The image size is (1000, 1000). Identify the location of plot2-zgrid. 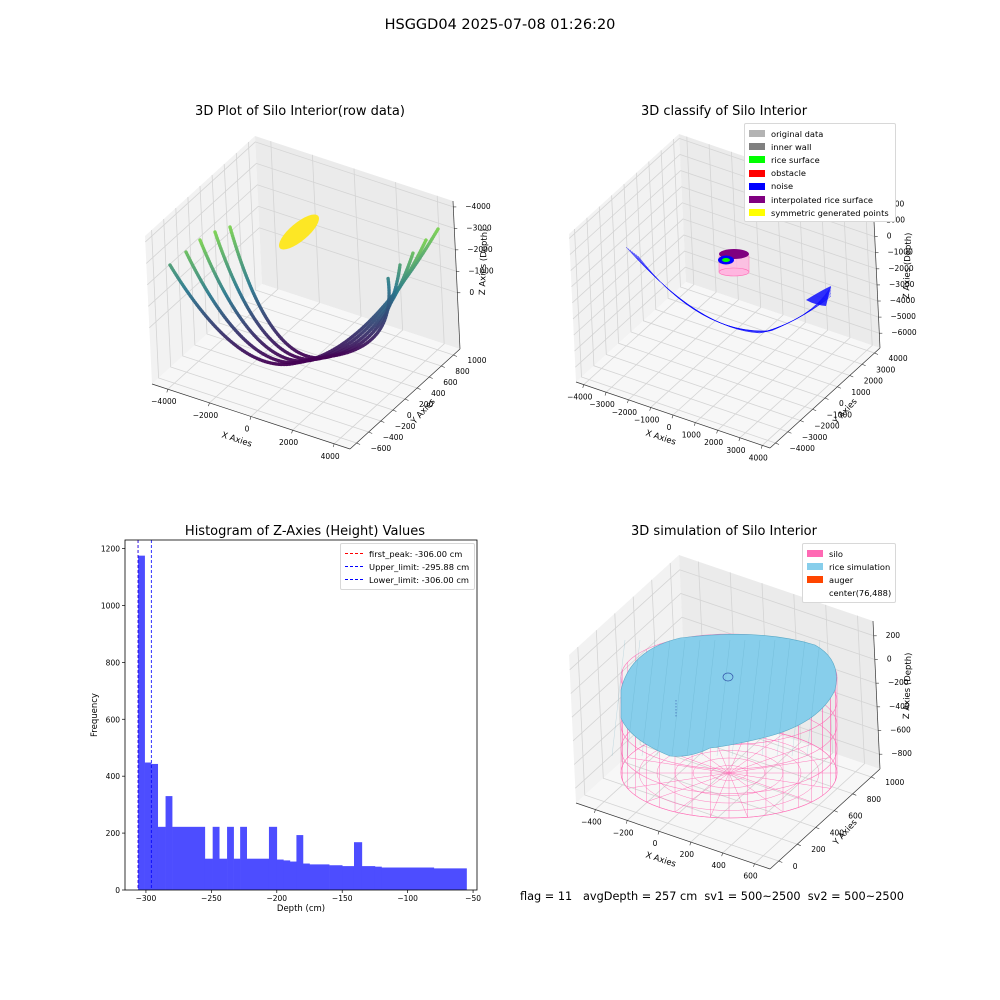
(726, 301).